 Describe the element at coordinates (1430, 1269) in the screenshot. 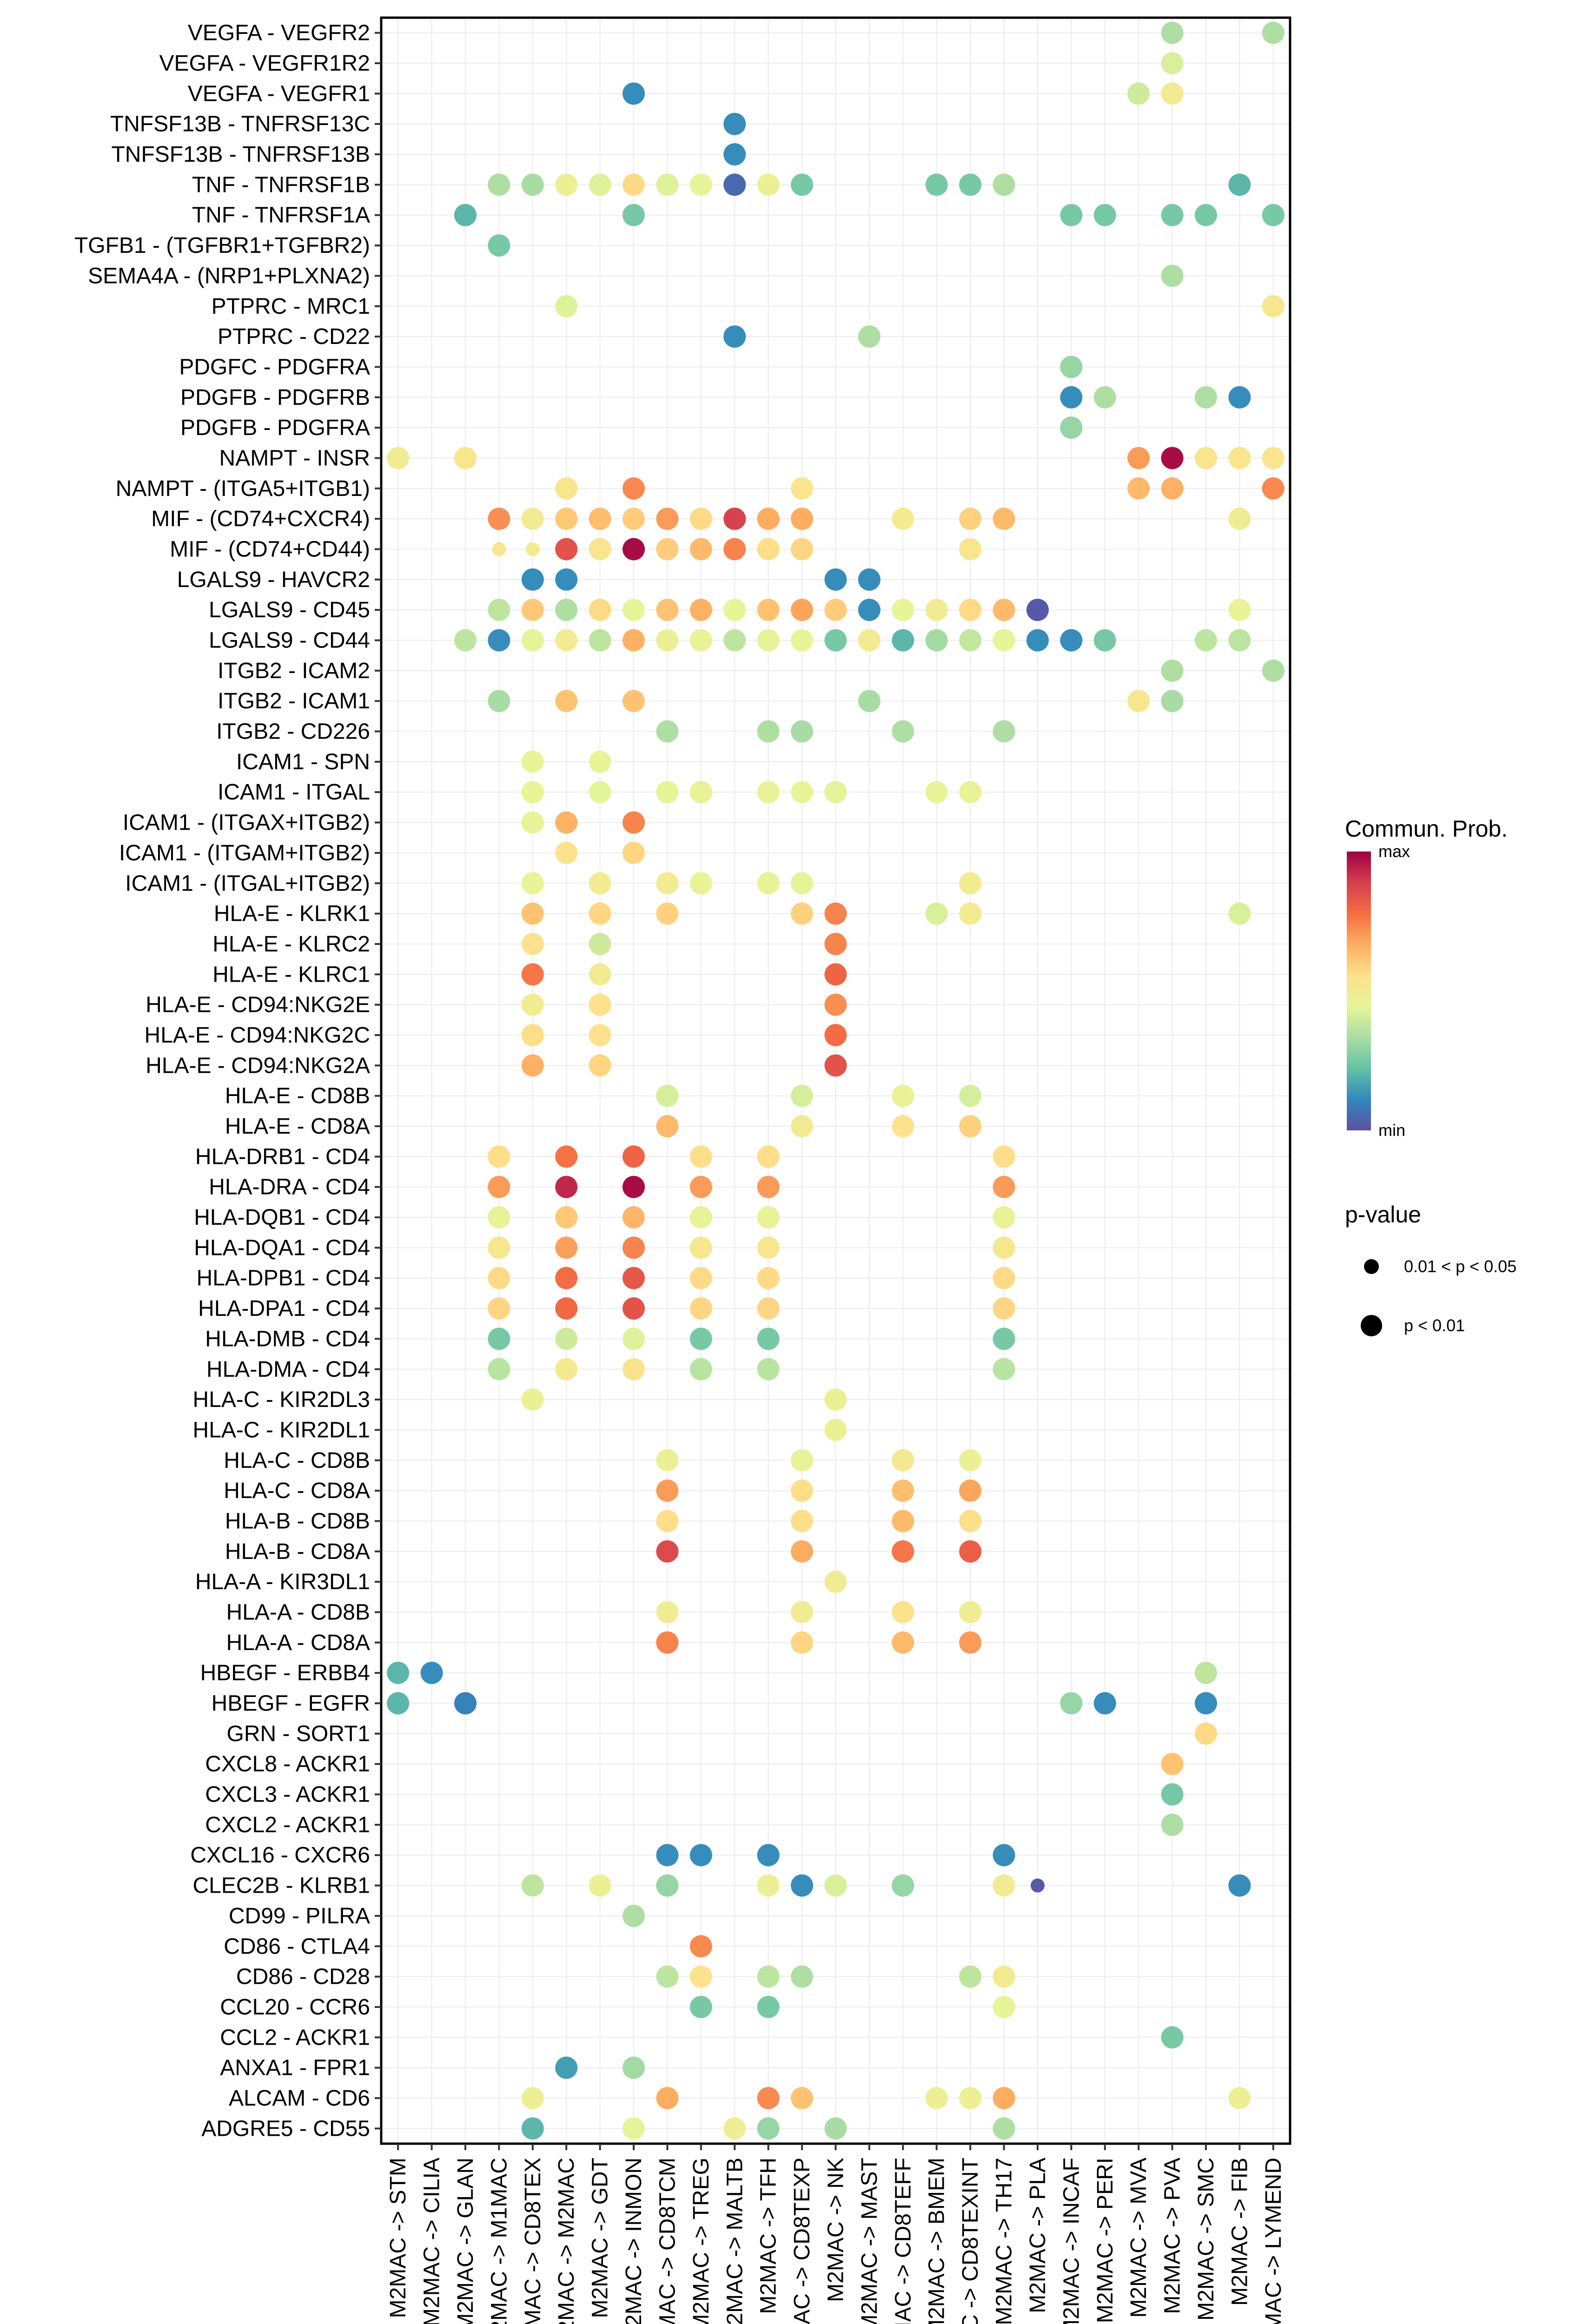

I see `pvalue-legend: p-value 0.01 < p < 0.05 p < 0.01` at that location.